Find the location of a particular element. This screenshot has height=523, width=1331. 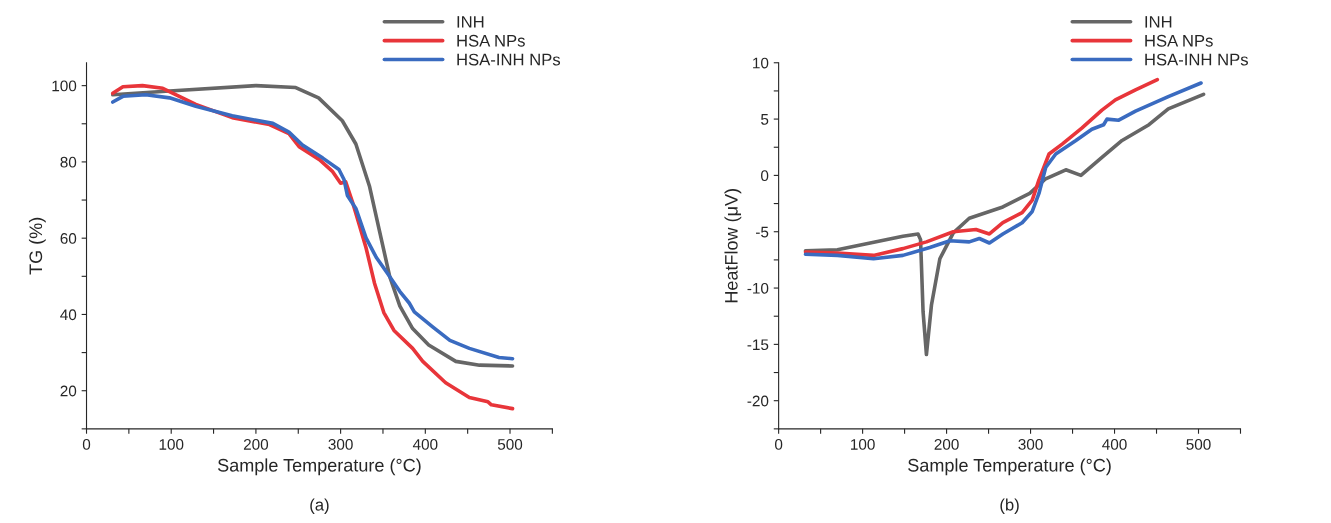

text: (a) is located at coordinates (319, 506).